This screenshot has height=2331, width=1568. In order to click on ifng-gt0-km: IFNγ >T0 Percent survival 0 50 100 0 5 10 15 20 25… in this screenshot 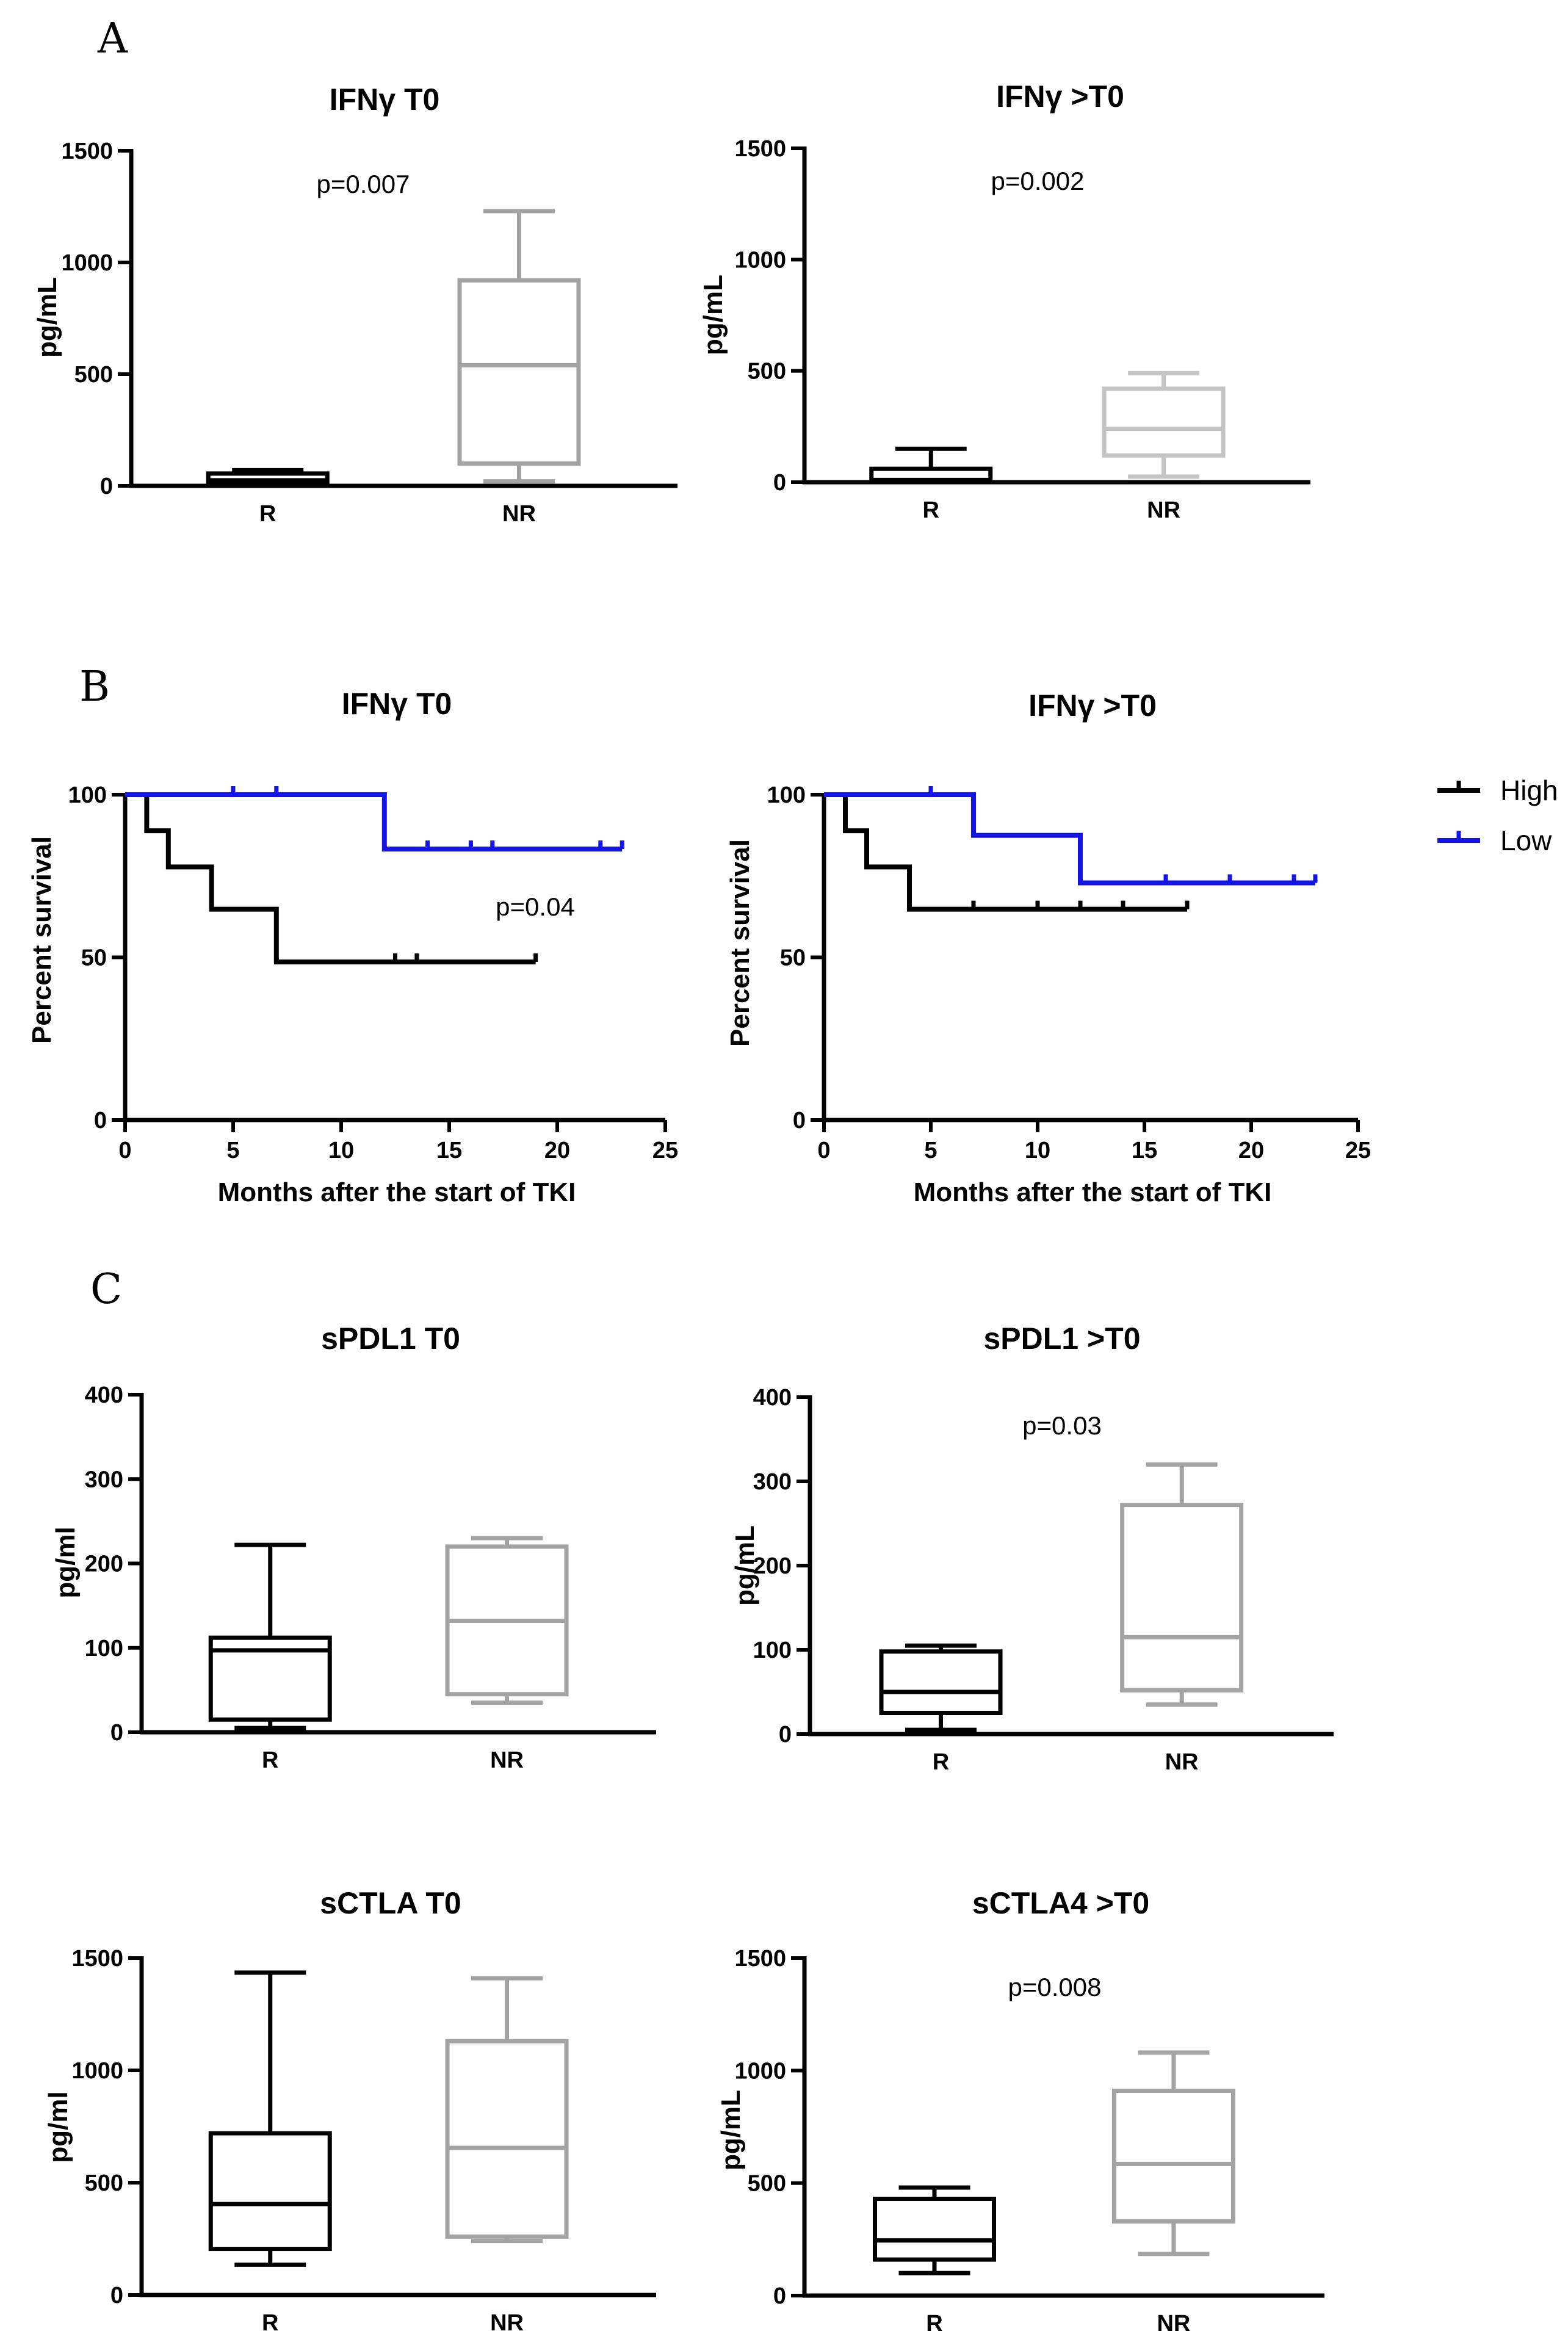, I will do `click(1048, 948)`.